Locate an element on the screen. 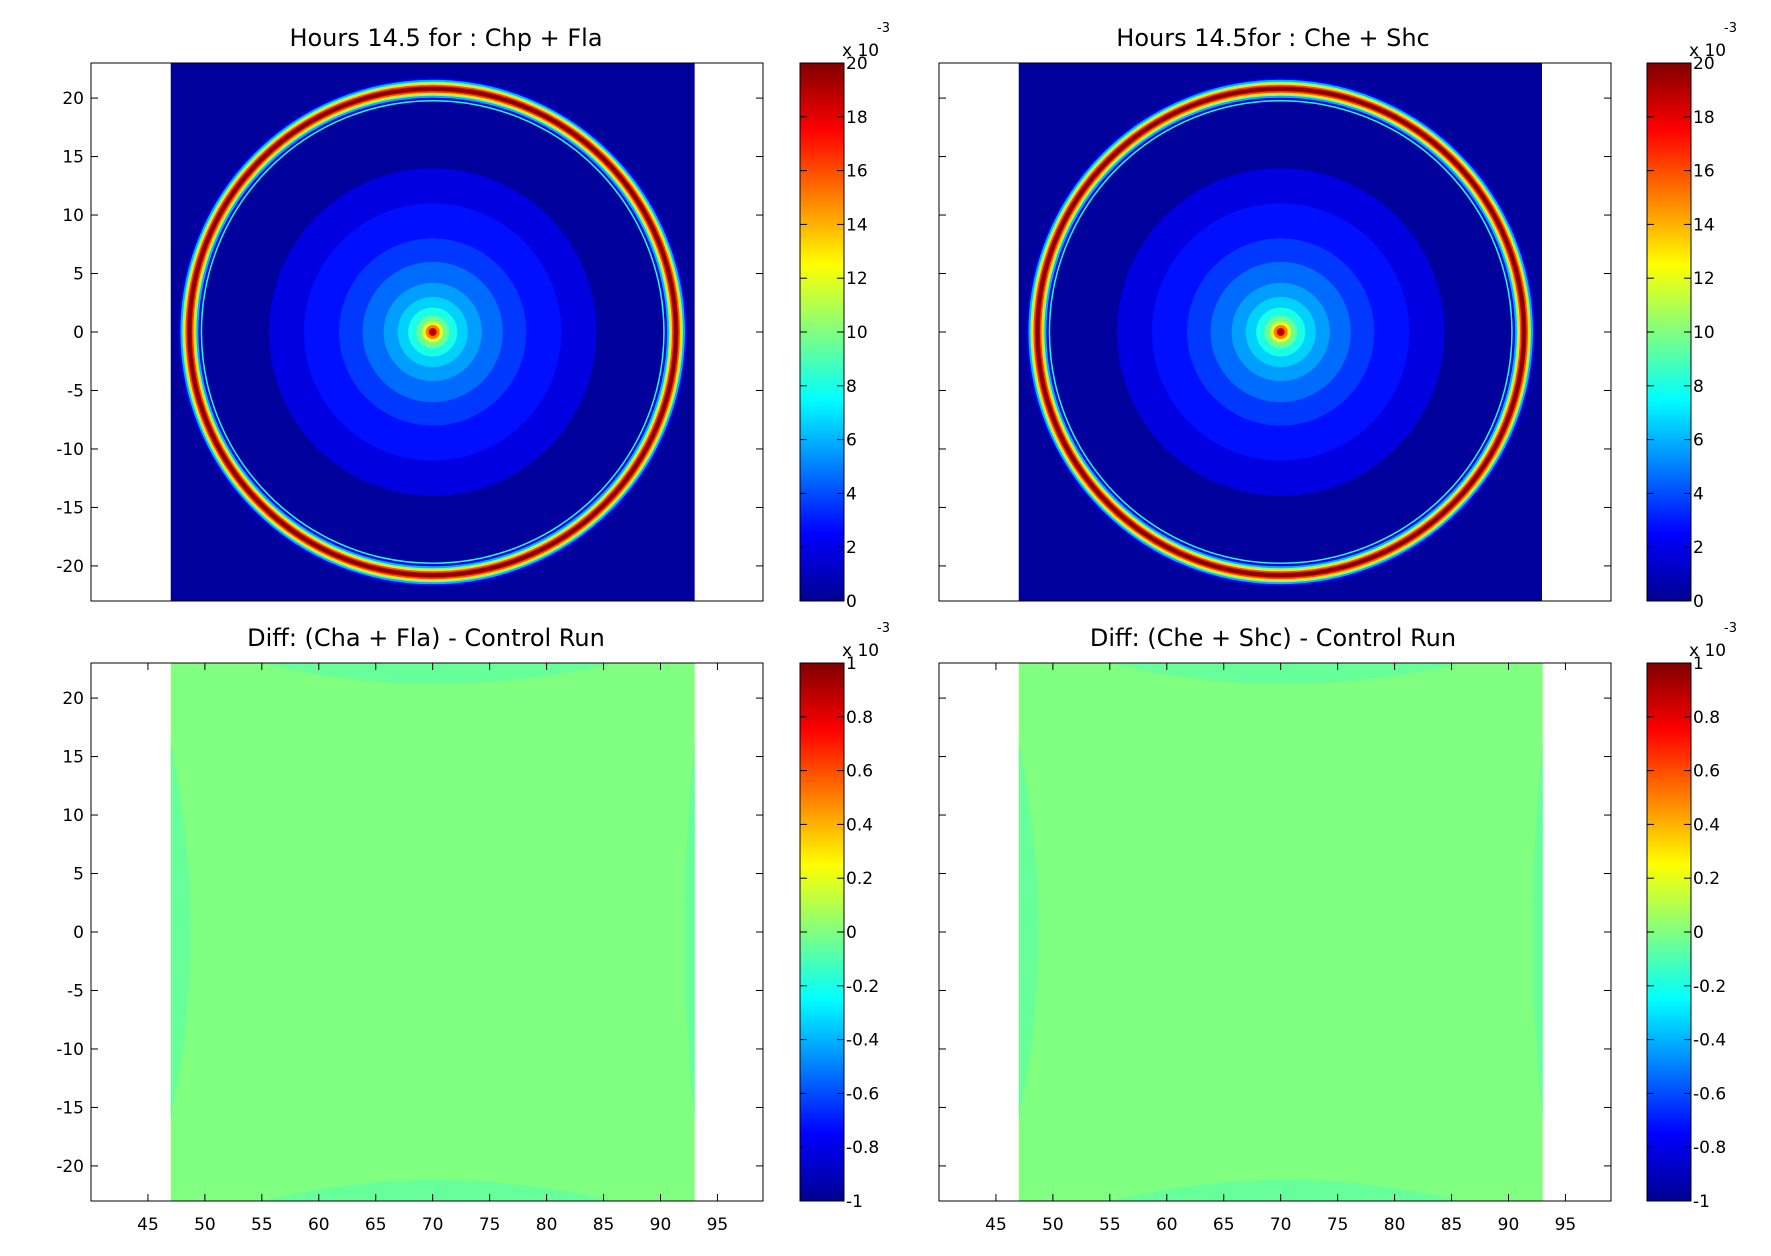 The image size is (1771, 1256). panel-title: Hours 14.5 for : Chp + Fla is located at coordinates (445, 38).